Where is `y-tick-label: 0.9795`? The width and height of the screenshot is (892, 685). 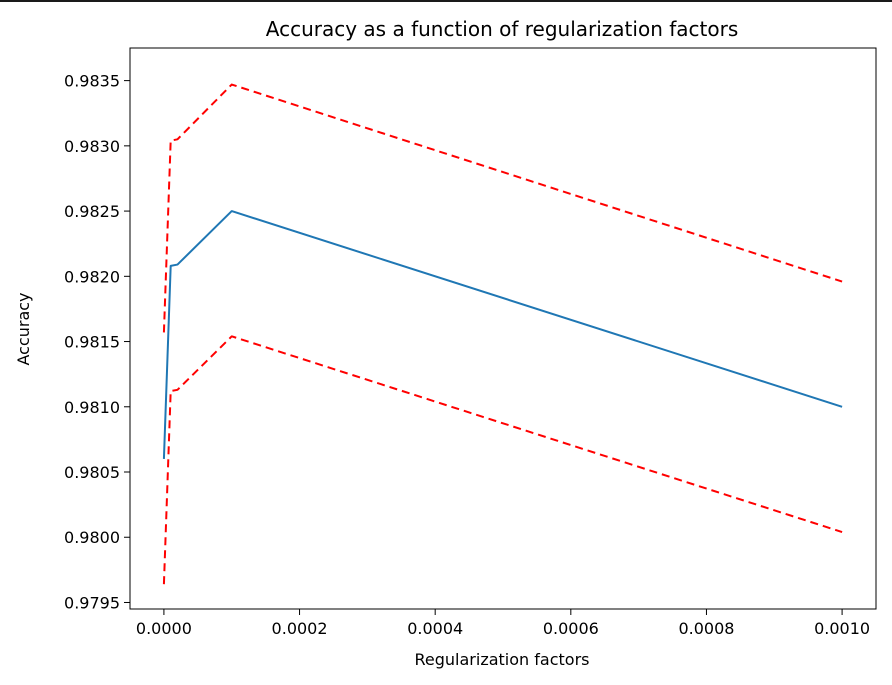 y-tick-label: 0.9795 is located at coordinates (92, 602).